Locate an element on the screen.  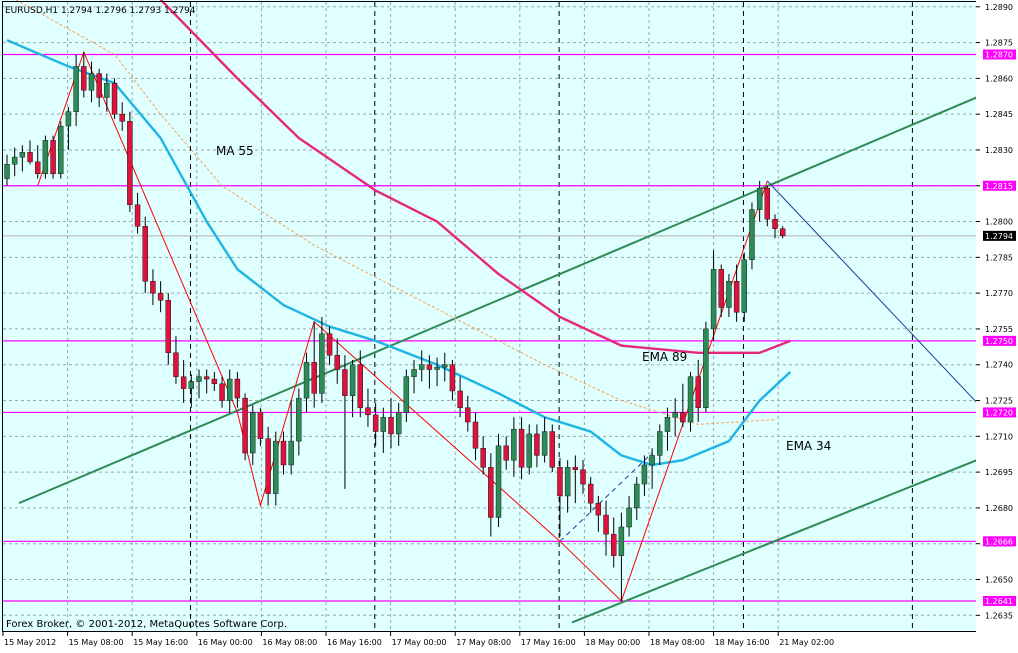
level-price-label: 1.2750 is located at coordinates (999, 341).